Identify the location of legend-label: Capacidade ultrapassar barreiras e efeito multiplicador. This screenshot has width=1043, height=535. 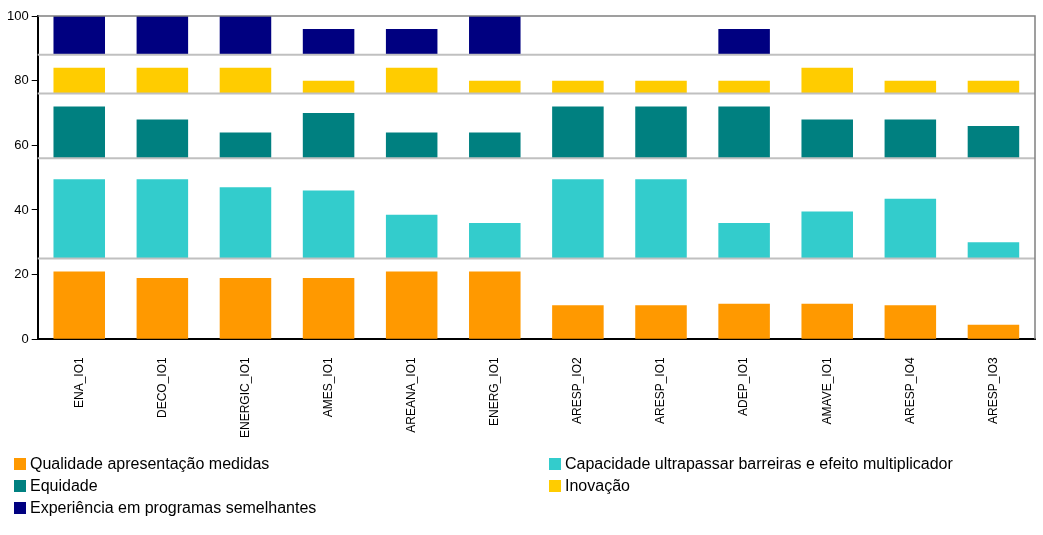
(759, 464).